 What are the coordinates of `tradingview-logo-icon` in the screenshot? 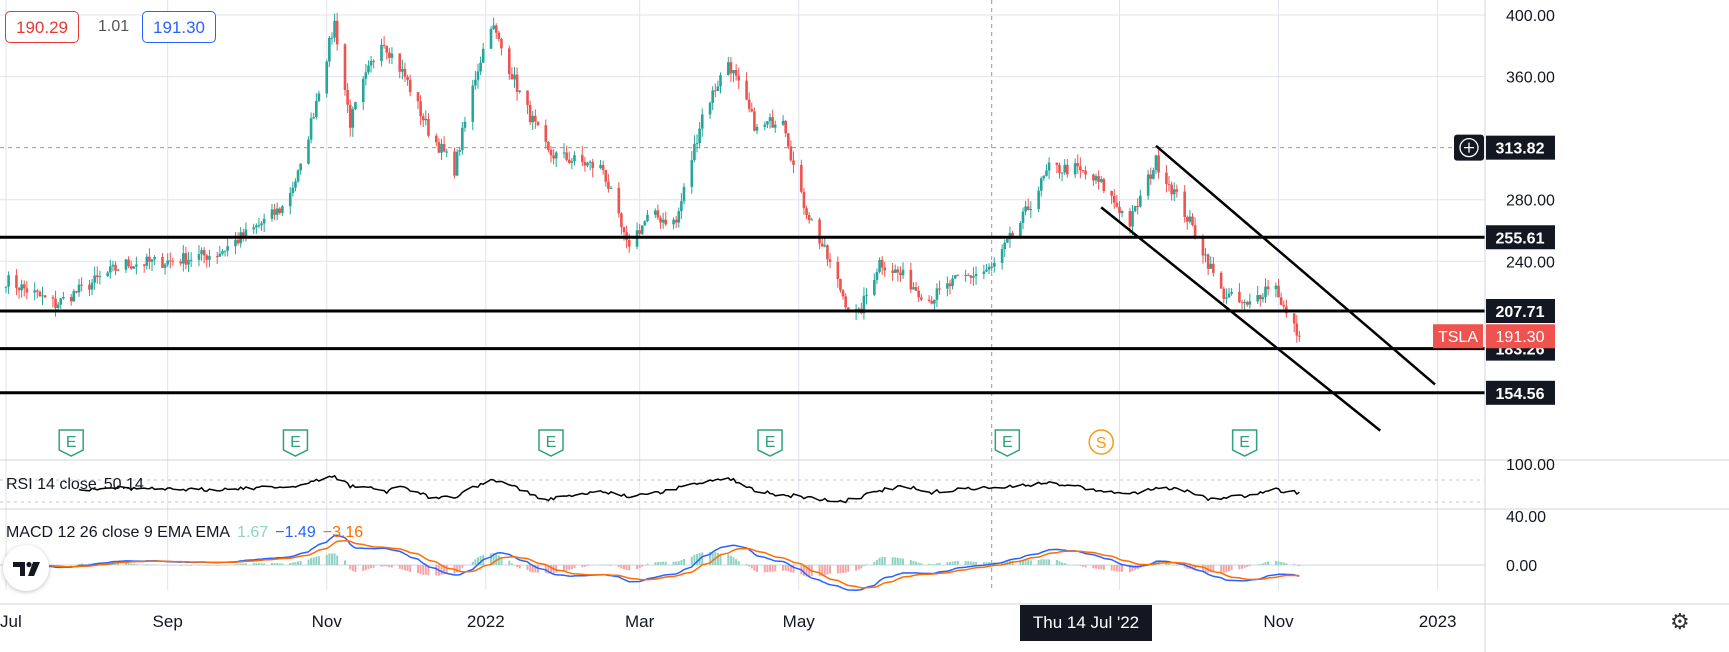 It's located at (26, 568).